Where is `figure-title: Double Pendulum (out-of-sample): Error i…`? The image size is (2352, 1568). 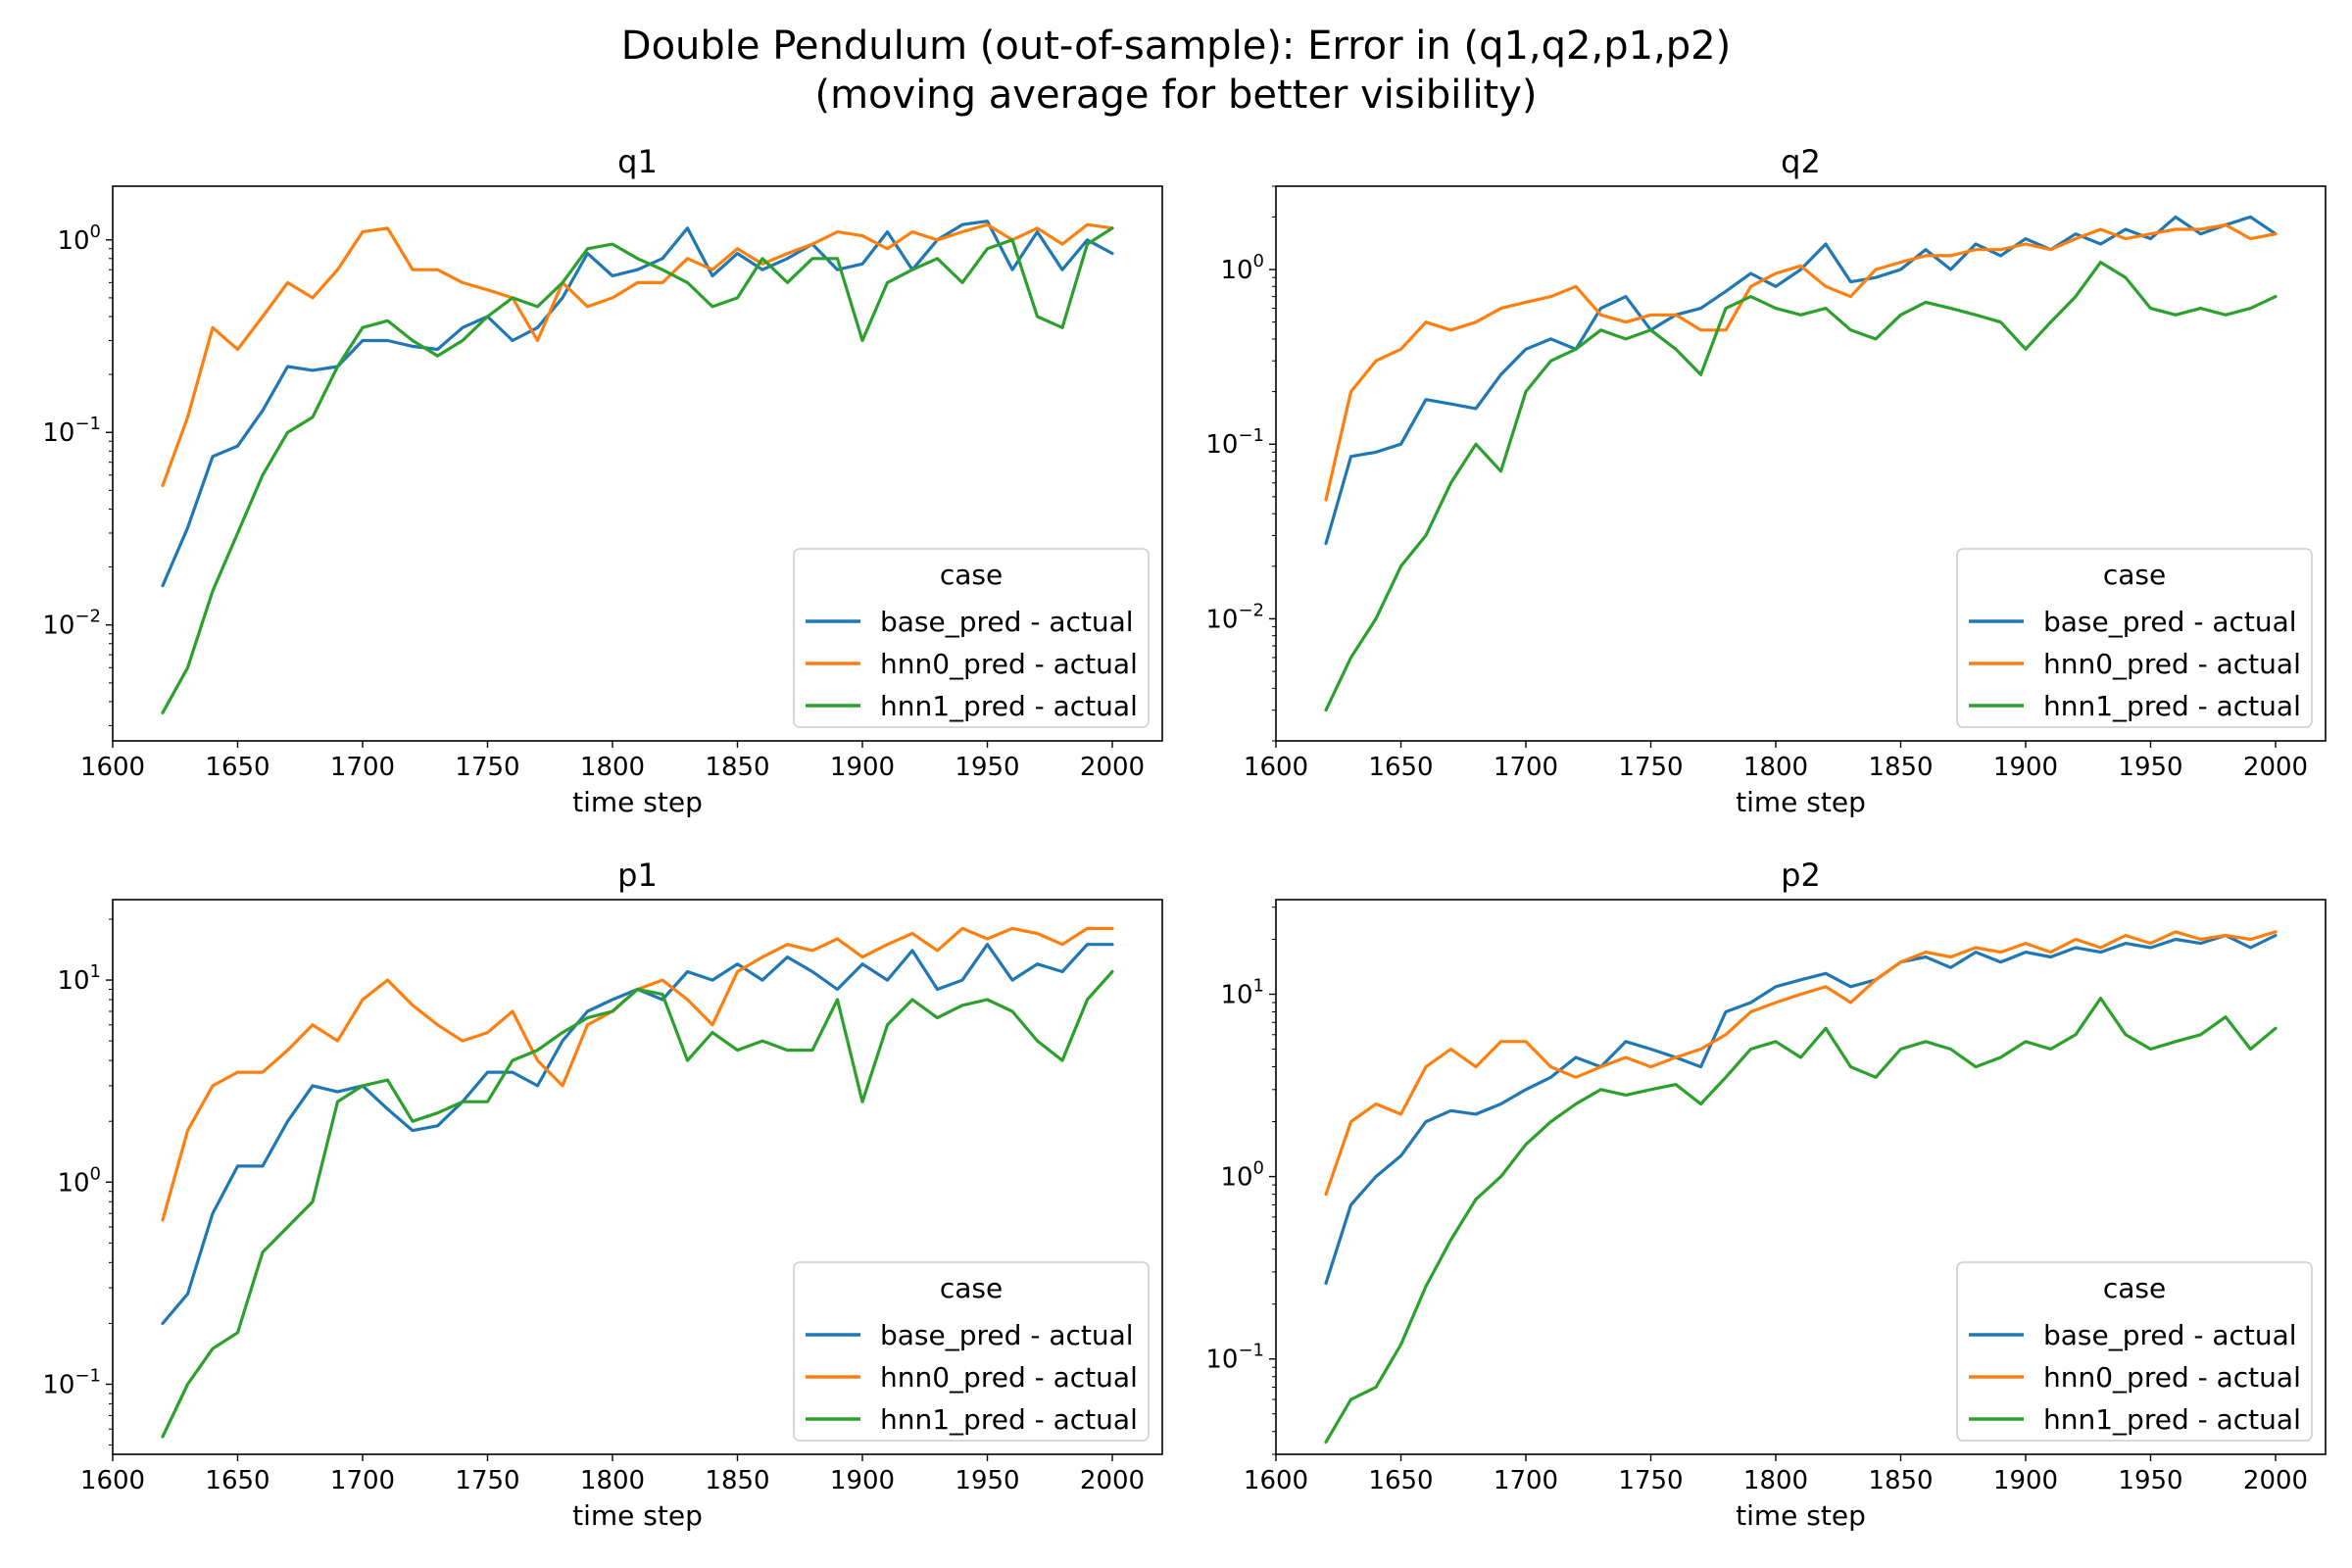
figure-title: Double Pendulum (out-of-sample): Error i… is located at coordinates (1176, 71).